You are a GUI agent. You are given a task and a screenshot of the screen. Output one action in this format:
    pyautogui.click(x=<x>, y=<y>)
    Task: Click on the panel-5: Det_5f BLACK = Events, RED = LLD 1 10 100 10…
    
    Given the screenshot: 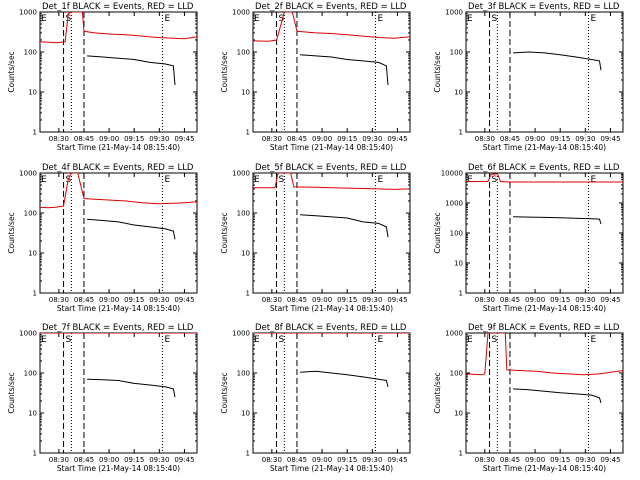 What is the action you would take?
    pyautogui.click(x=315, y=238)
    